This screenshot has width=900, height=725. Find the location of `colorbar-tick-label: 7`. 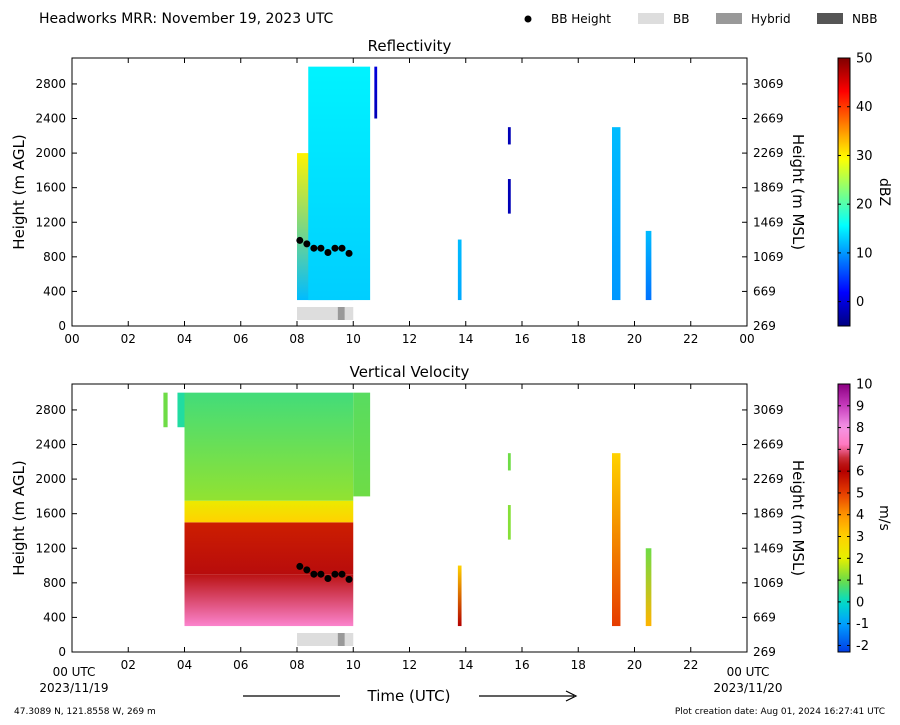

colorbar-tick-label: 7 is located at coordinates (860, 450).